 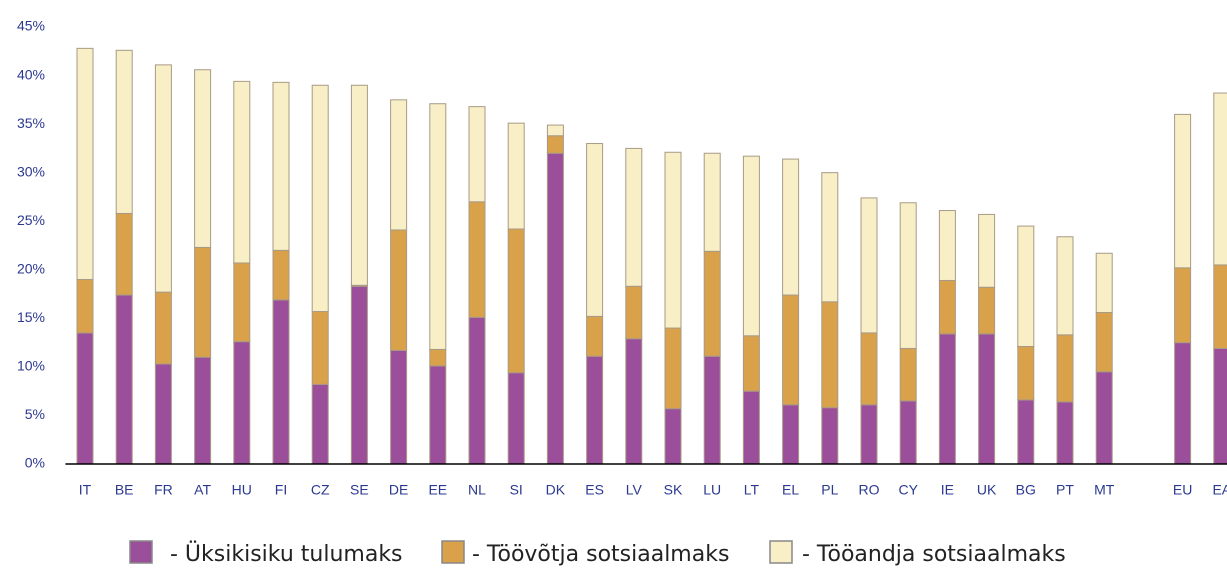 What do you see at coordinates (31, 26) in the screenshot?
I see `y-tick-label: 45%` at bounding box center [31, 26].